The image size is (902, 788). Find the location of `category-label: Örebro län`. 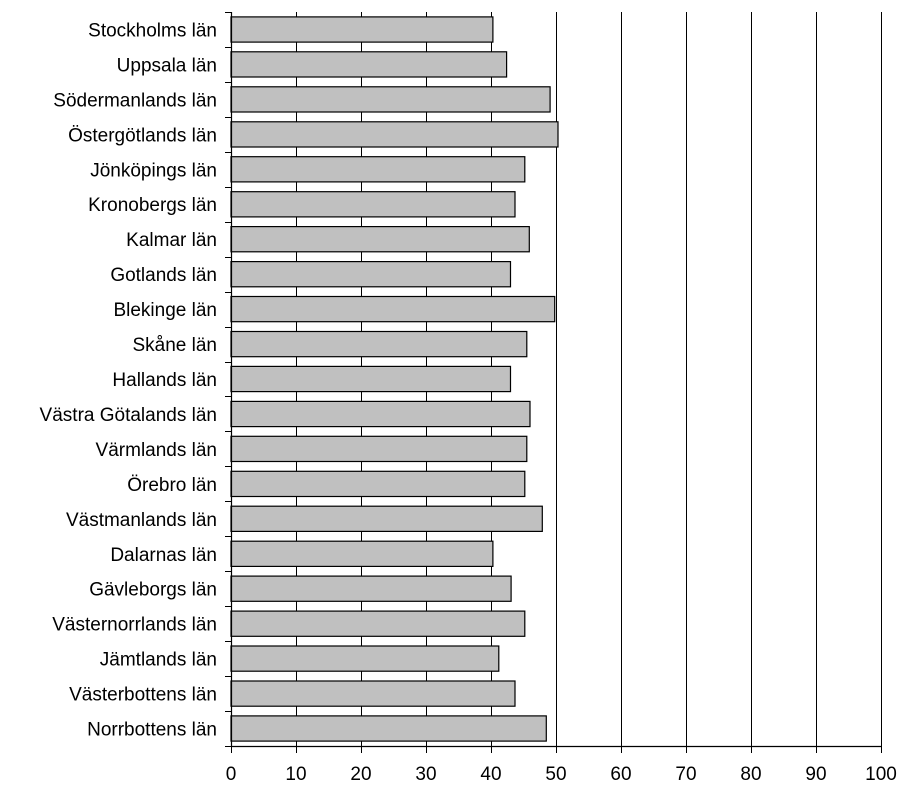

category-label: Örebro län is located at coordinates (172, 485).